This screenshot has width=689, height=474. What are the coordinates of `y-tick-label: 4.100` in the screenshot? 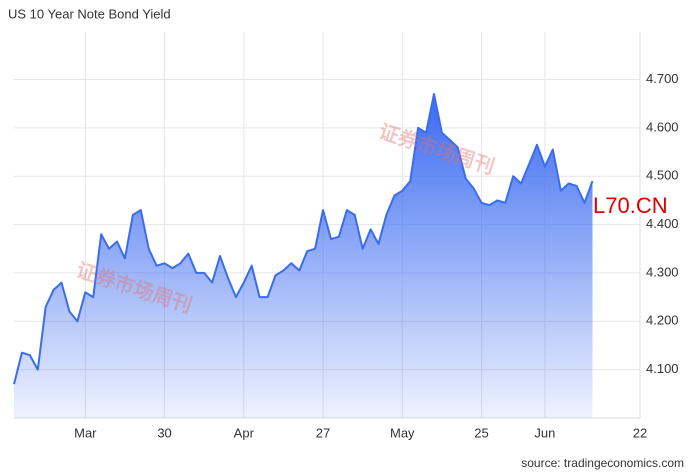 It's located at (662, 368).